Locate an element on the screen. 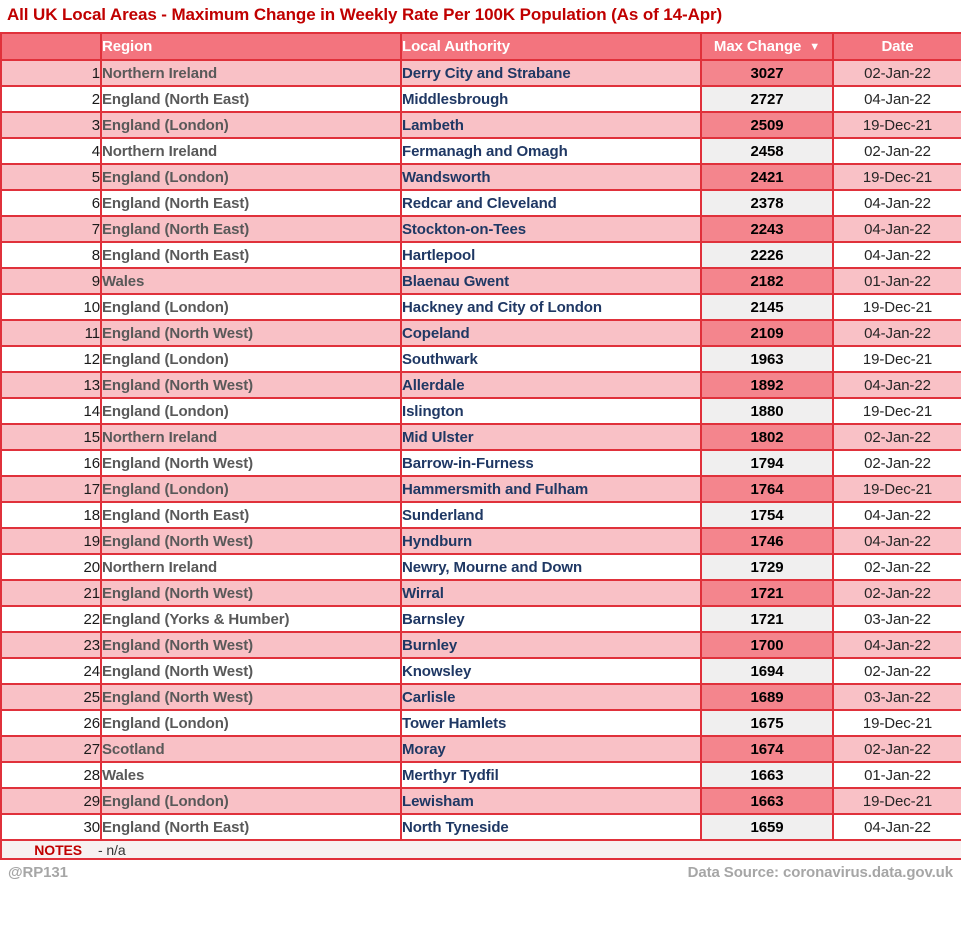 Image resolution: width=961 pixels, height=949 pixels. rank-cell: 15 is located at coordinates (51, 437).